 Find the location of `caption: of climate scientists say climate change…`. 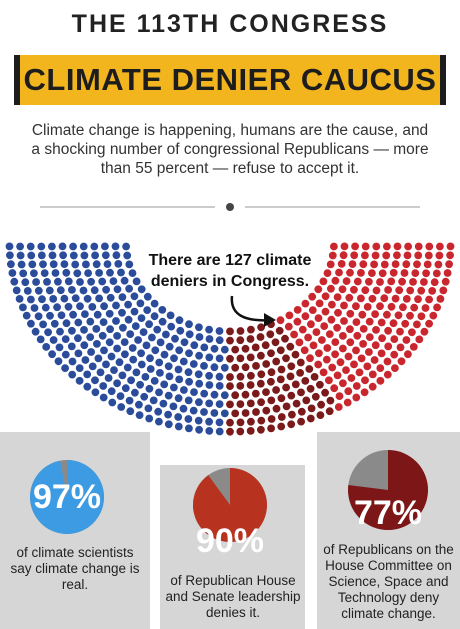

caption: of climate scientists say climate change… is located at coordinates (75, 568).